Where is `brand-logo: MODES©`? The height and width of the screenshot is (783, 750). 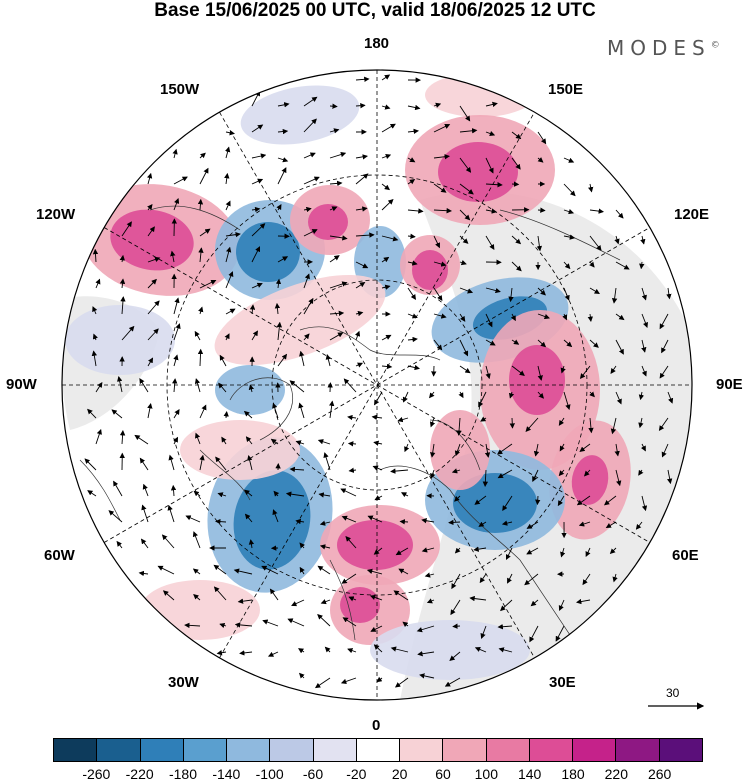
brand-logo: MODES© is located at coordinates (663, 48).